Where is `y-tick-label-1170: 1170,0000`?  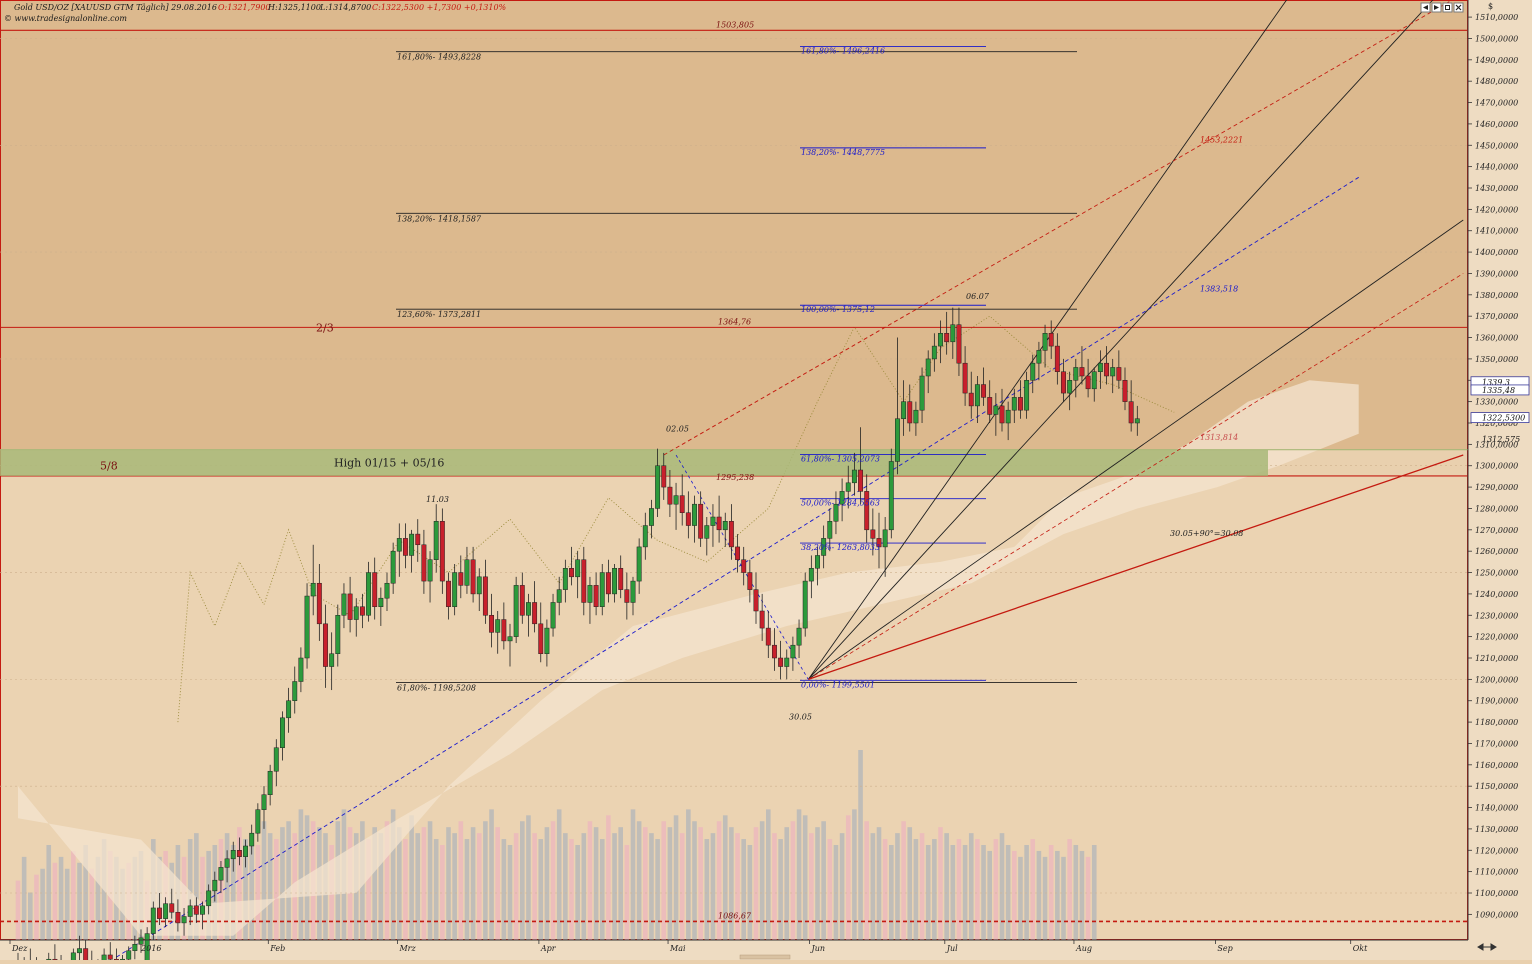 y-tick-label-1170: 1170,0000 is located at coordinates (1496, 743).